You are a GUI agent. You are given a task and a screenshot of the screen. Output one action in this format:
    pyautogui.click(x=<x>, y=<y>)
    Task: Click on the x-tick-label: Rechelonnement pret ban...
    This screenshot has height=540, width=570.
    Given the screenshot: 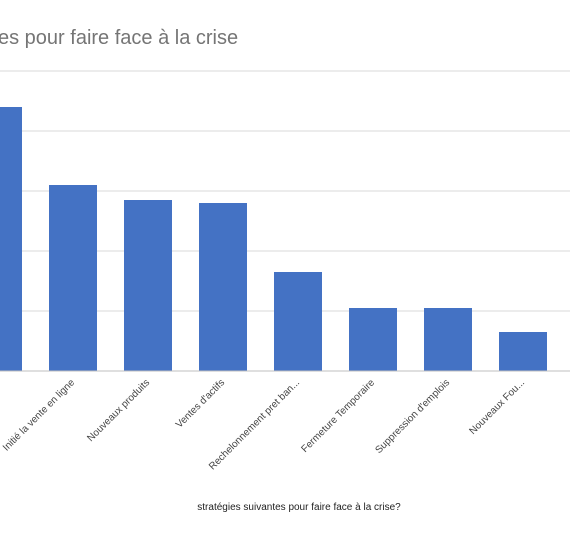 What is the action you would take?
    pyautogui.click(x=254, y=424)
    